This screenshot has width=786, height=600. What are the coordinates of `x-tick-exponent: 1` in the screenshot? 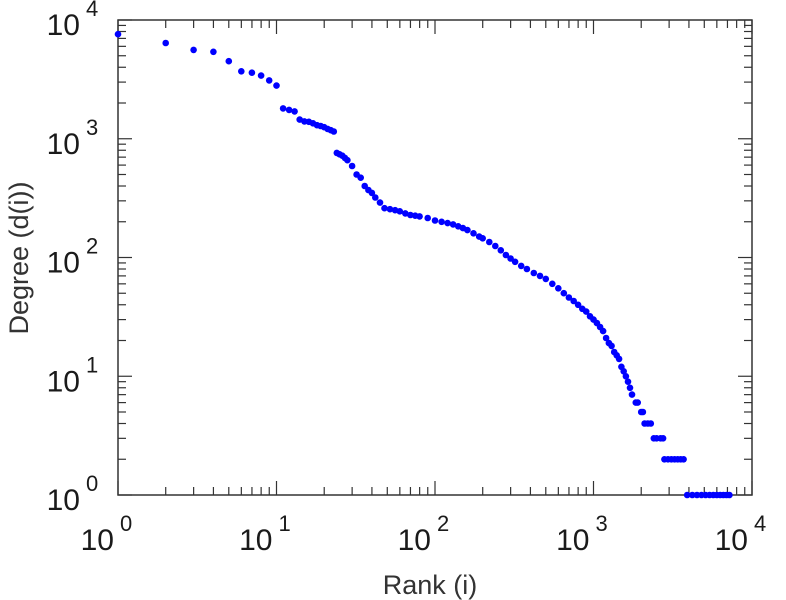 It's located at (285, 523).